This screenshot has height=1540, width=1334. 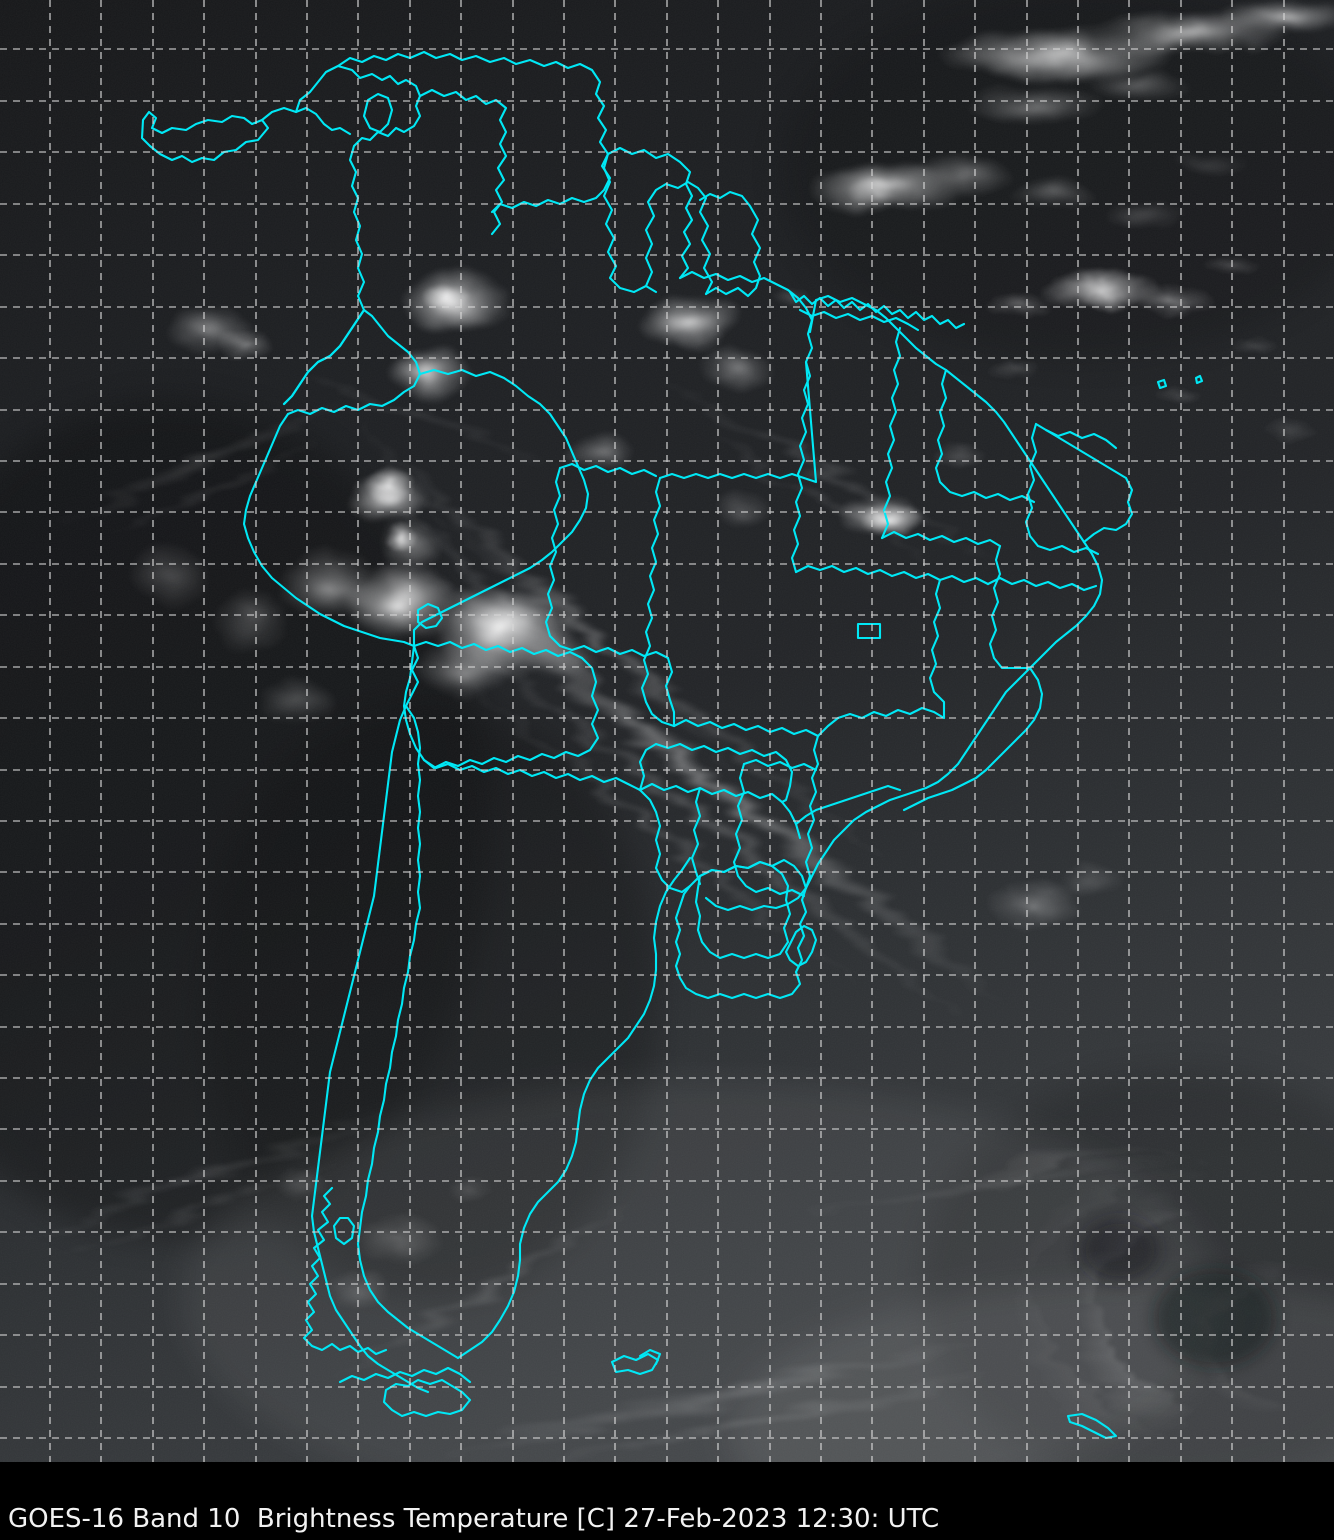 What do you see at coordinates (408, 1032) in the screenshot?
I see `chile-argentina-border` at bounding box center [408, 1032].